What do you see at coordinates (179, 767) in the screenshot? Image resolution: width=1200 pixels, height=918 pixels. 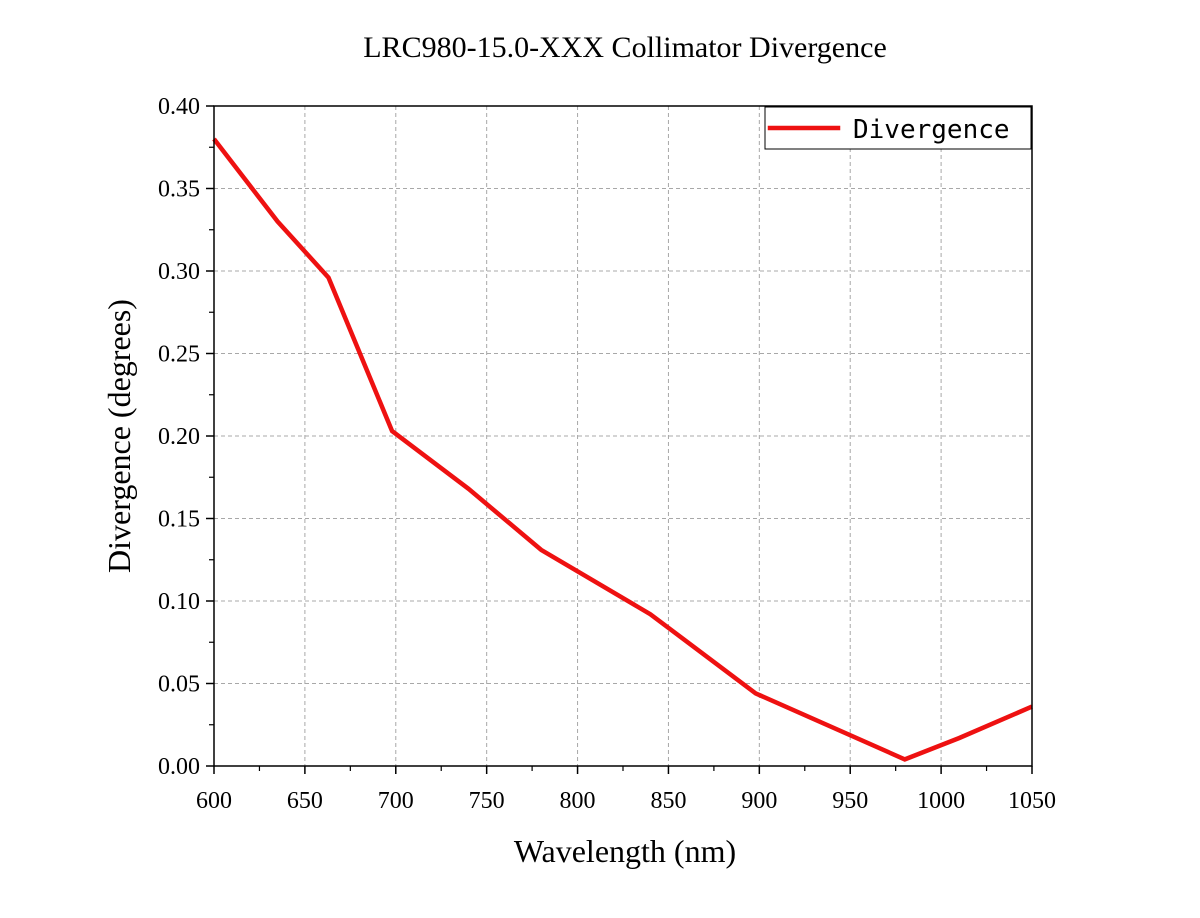 I see `y-tick-label: 0.00` at bounding box center [179, 767].